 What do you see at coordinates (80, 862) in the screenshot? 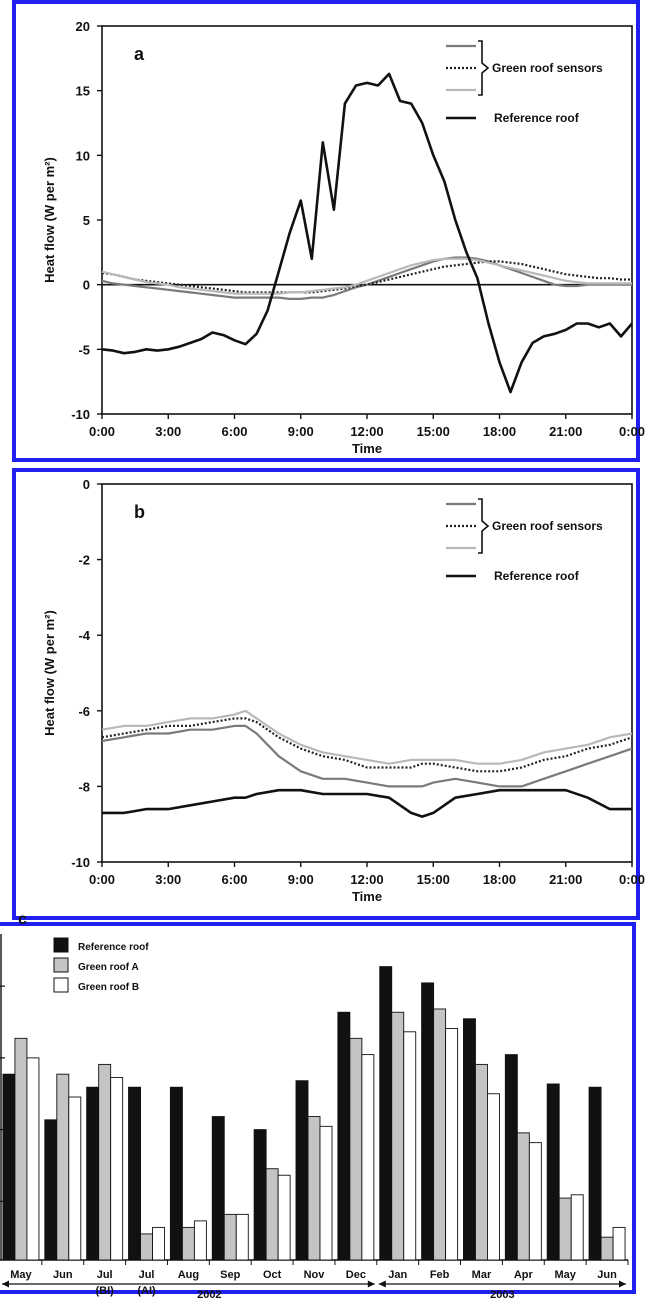
I see `y-tick-label: -10` at bounding box center [80, 862].